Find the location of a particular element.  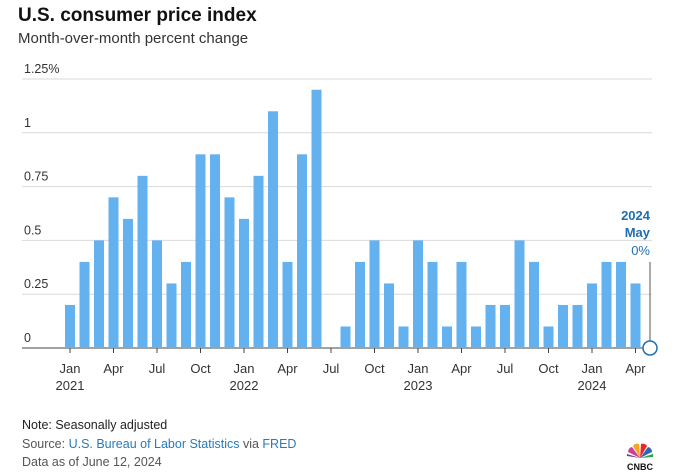

x-year-label: 2022 is located at coordinates (244, 385).